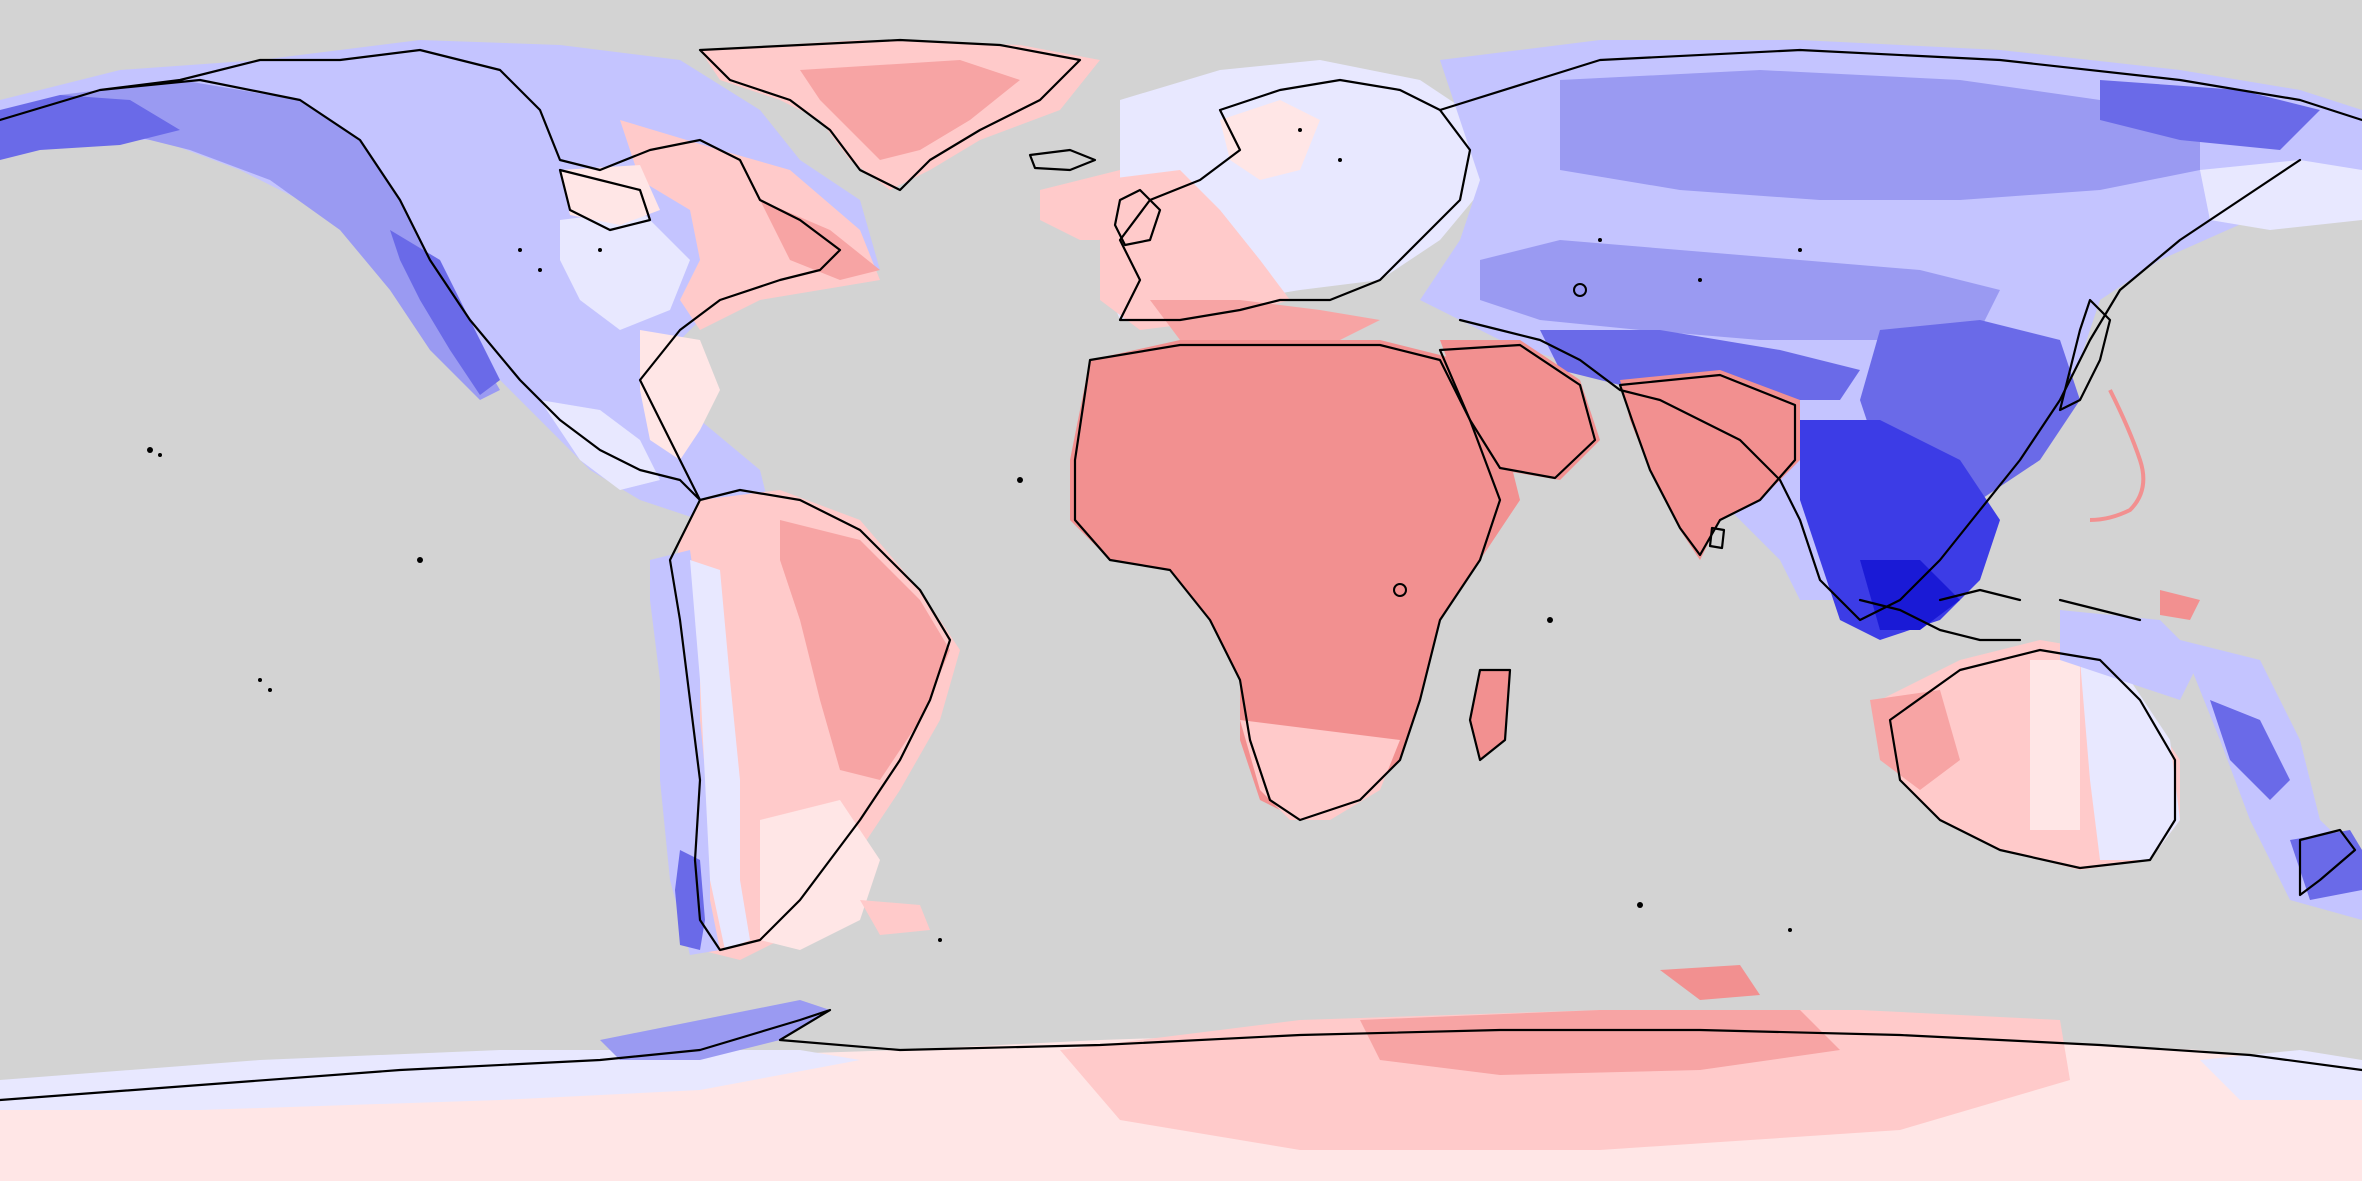  What do you see at coordinates (610, 195) in the screenshot?
I see `na-hudson-warm` at bounding box center [610, 195].